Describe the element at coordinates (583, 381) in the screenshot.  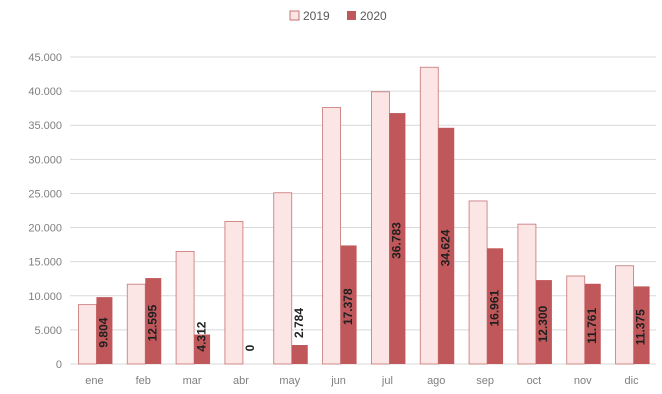
I see `x-tick-label: nov` at that location.